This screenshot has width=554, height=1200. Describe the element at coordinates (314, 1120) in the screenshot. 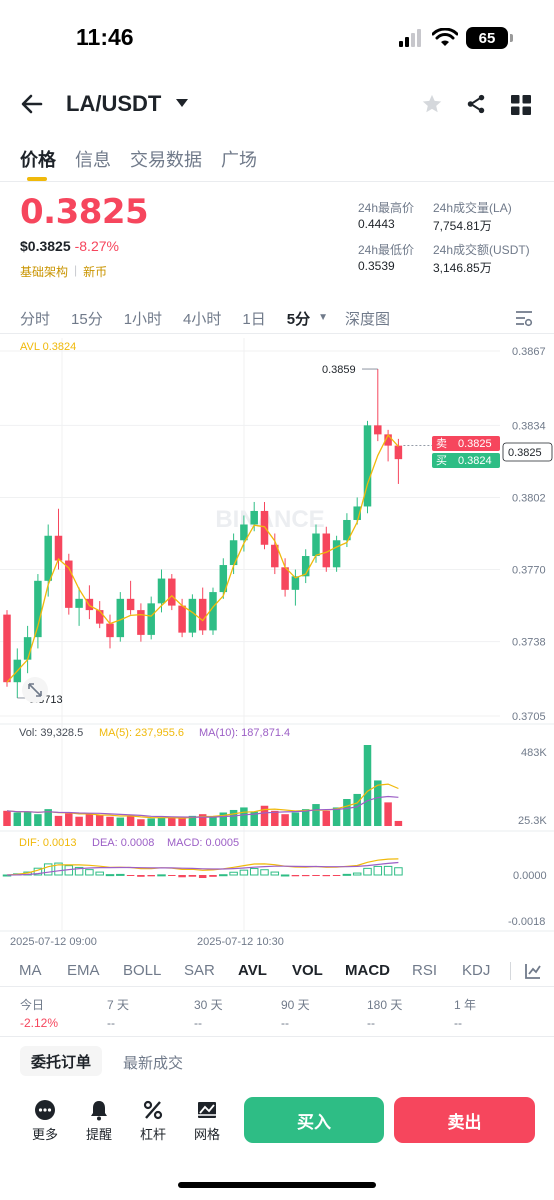

I see `buy-button: 买入` at that location.